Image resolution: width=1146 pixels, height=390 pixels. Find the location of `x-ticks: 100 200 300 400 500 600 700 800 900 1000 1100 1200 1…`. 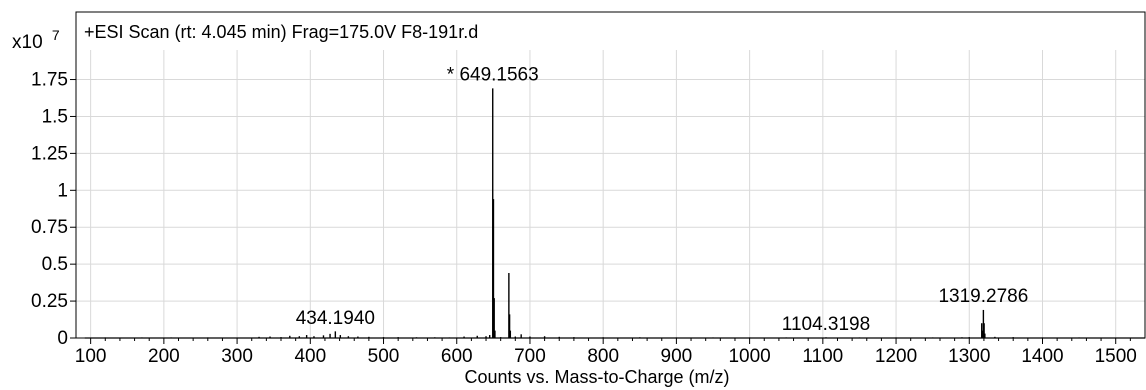

x-ticks: 100 200 300 400 500 600 700 800 900 1000 1100 1200 1… is located at coordinates (606, 352).